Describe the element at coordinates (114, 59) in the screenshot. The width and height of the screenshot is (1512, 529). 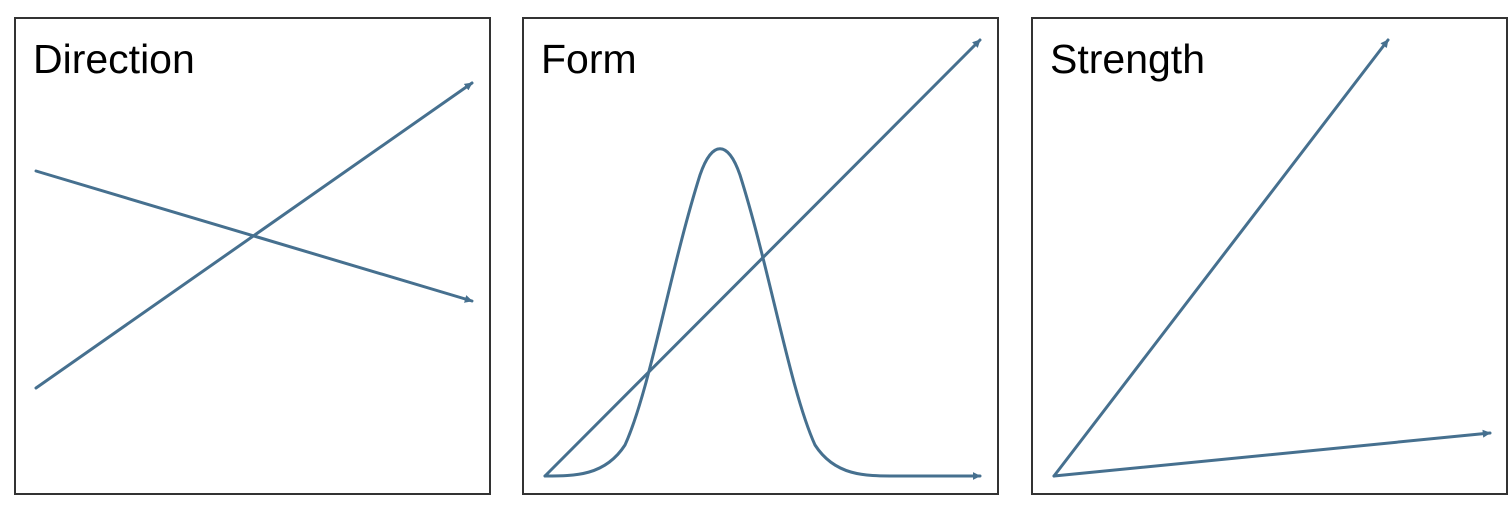
I see `direction-title: Direction` at that location.